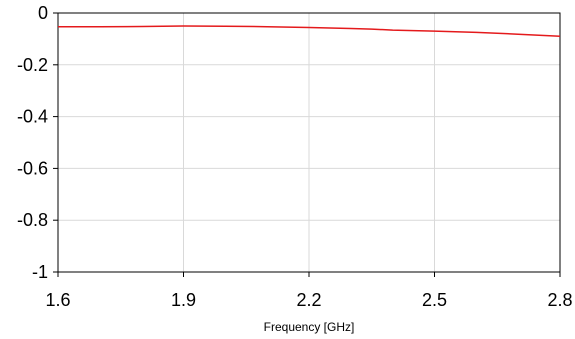 This screenshot has height=339, width=575. Describe the element at coordinates (43, 13) in the screenshot. I see `y-tick-label: 0` at that location.